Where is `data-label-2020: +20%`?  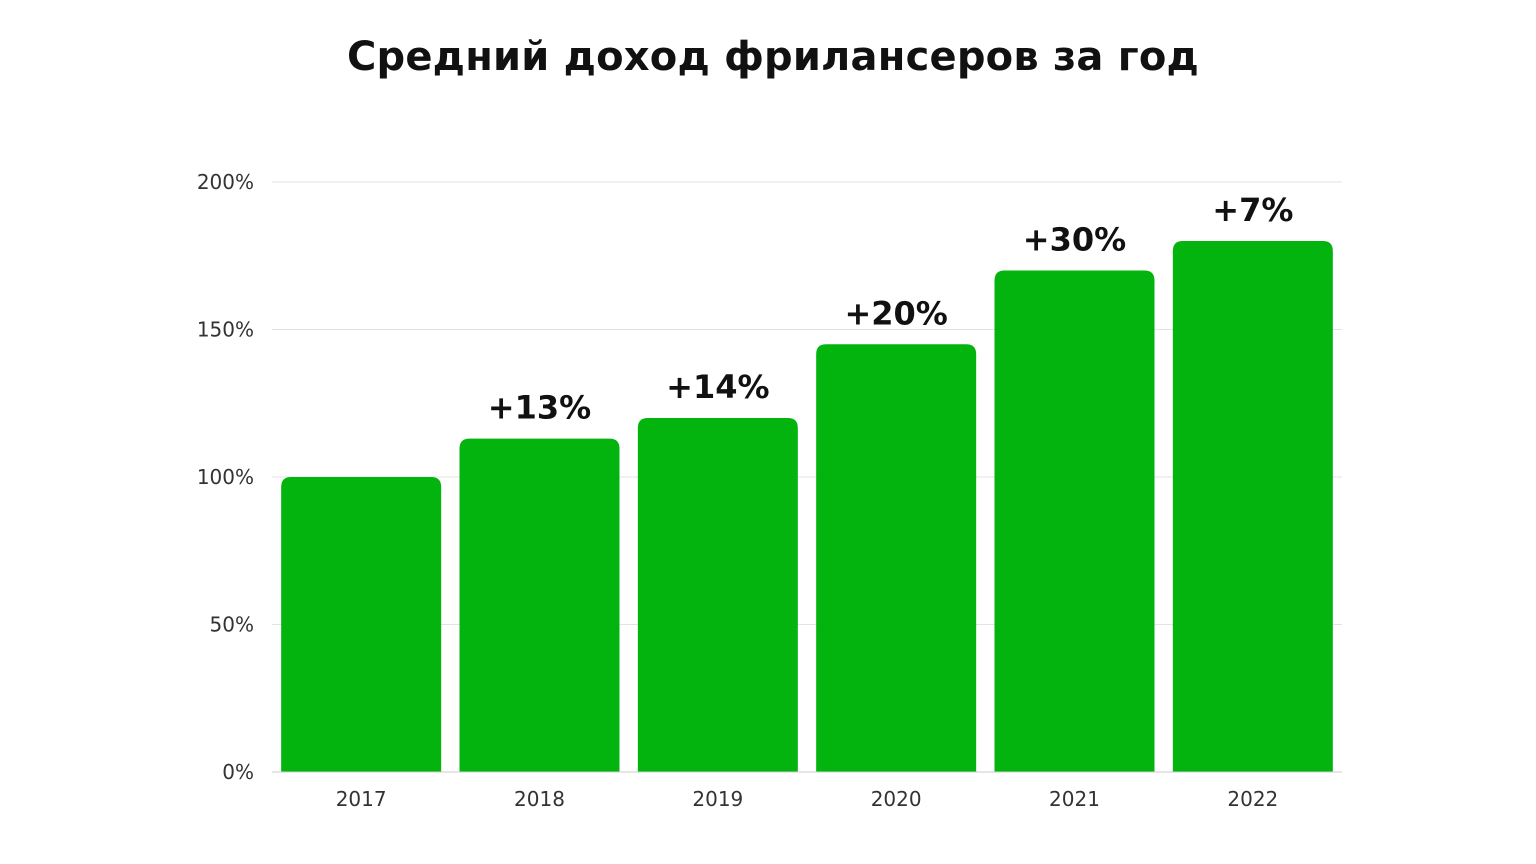
data-label-2020: +20% is located at coordinates (895, 313).